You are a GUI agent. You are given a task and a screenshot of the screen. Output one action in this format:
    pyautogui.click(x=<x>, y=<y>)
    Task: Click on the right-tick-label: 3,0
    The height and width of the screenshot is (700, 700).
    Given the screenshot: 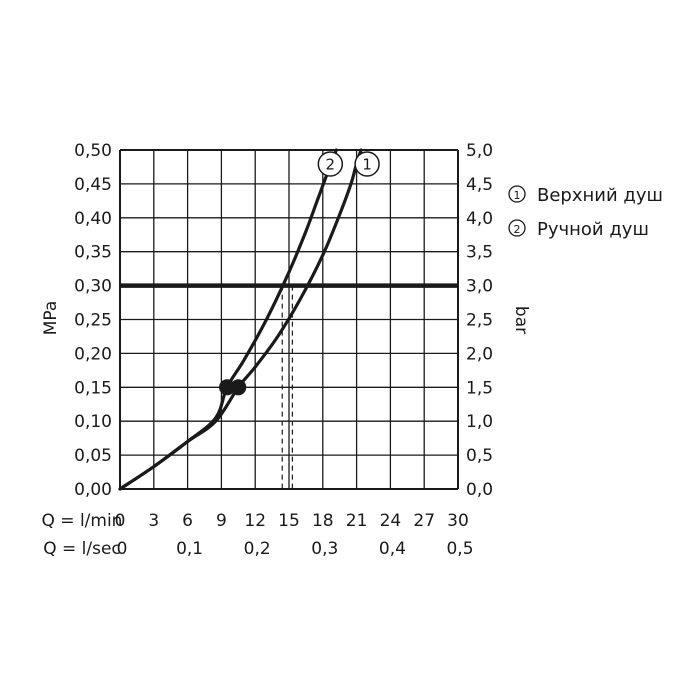 What is the action you would take?
    pyautogui.click(x=479, y=287)
    